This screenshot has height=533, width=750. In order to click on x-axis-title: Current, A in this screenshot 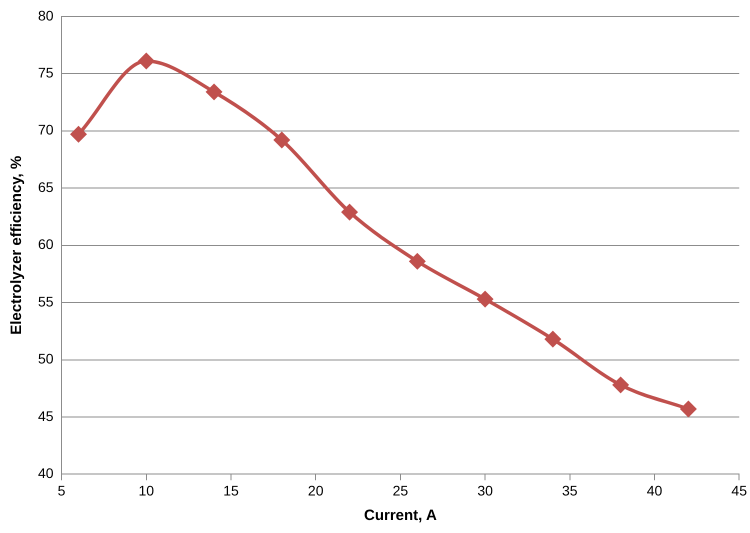, I will do `click(400, 515)`.